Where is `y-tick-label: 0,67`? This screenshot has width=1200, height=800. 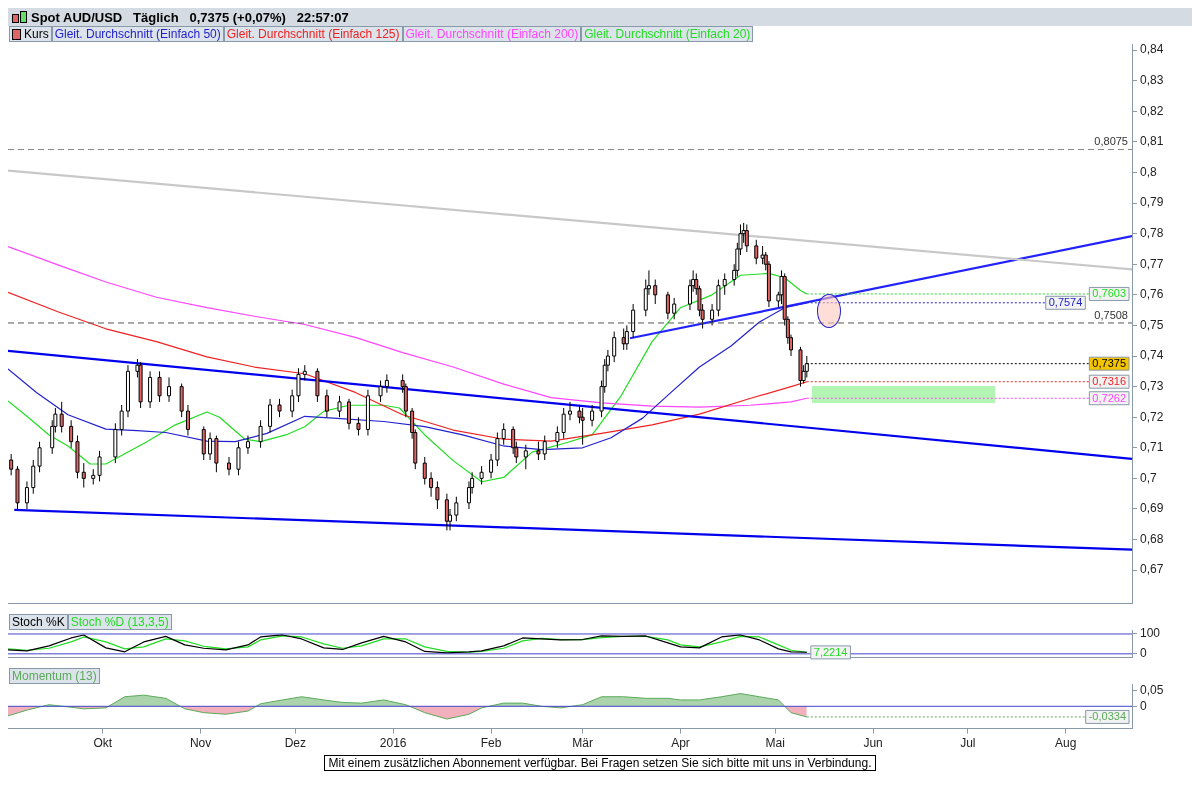
y-tick-label: 0,67 is located at coordinates (1152, 569).